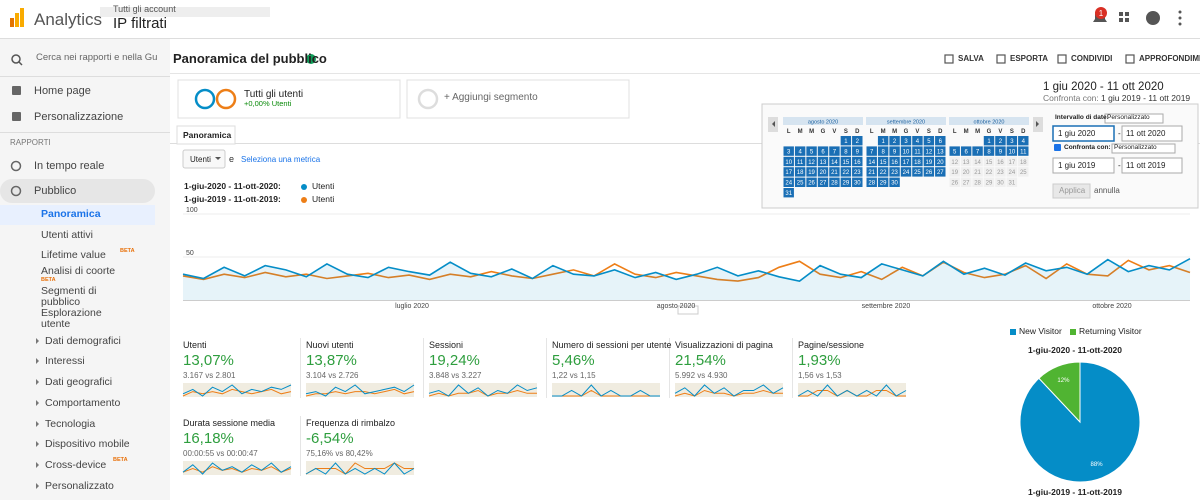 The image size is (1200, 500). What do you see at coordinates (788, 173) in the screenshot?
I see `day: 17` at bounding box center [788, 173].